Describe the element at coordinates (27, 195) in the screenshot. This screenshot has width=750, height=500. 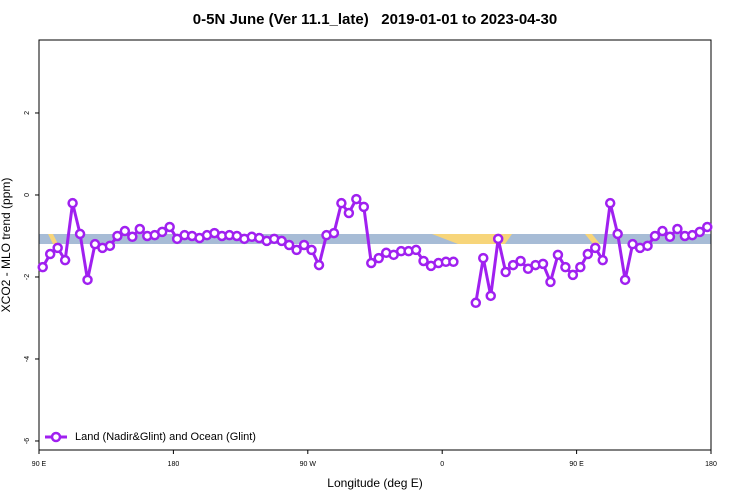
I see `y-tick-label: 0` at that location.